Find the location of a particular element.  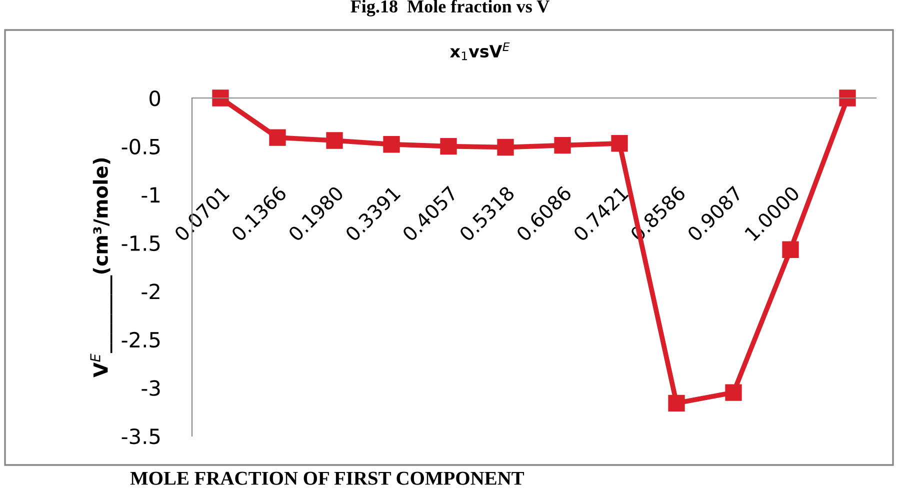

y-tick-label: 0 is located at coordinates (155, 98).